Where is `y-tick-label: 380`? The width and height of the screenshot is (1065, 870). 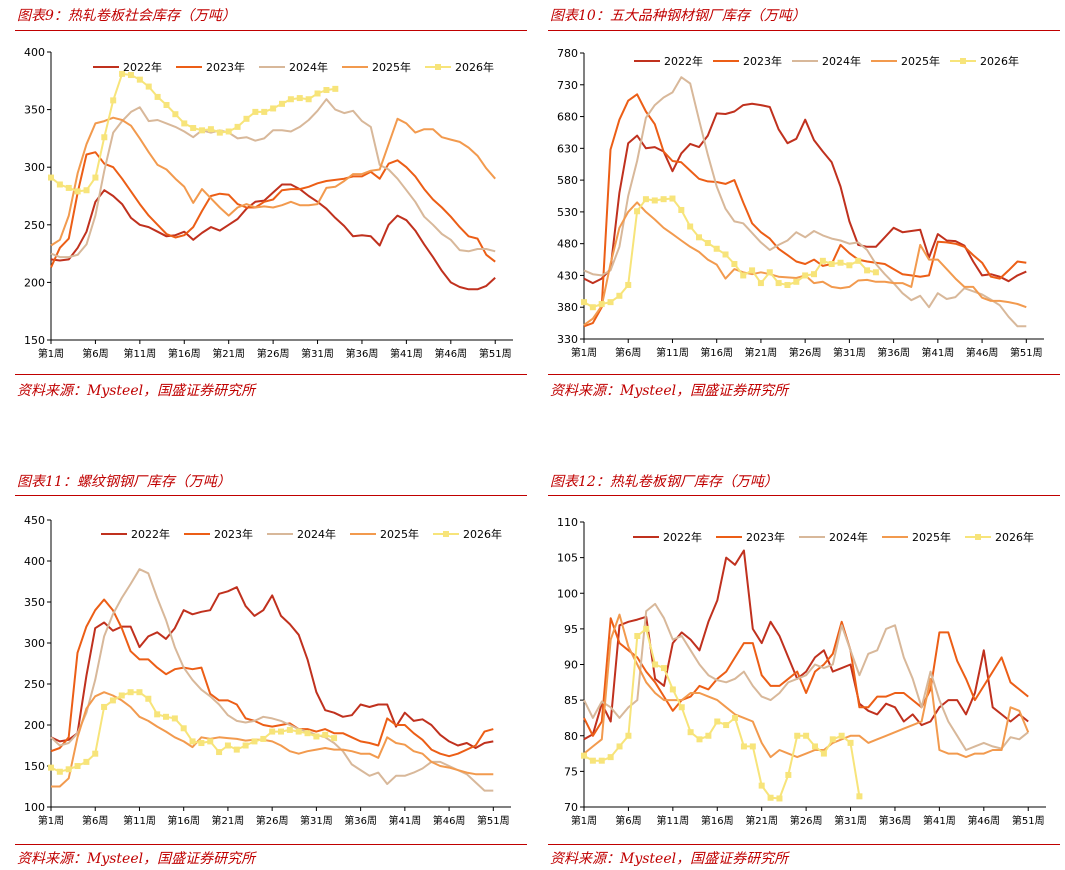 y-tick-label: 380 is located at coordinates (567, 307).